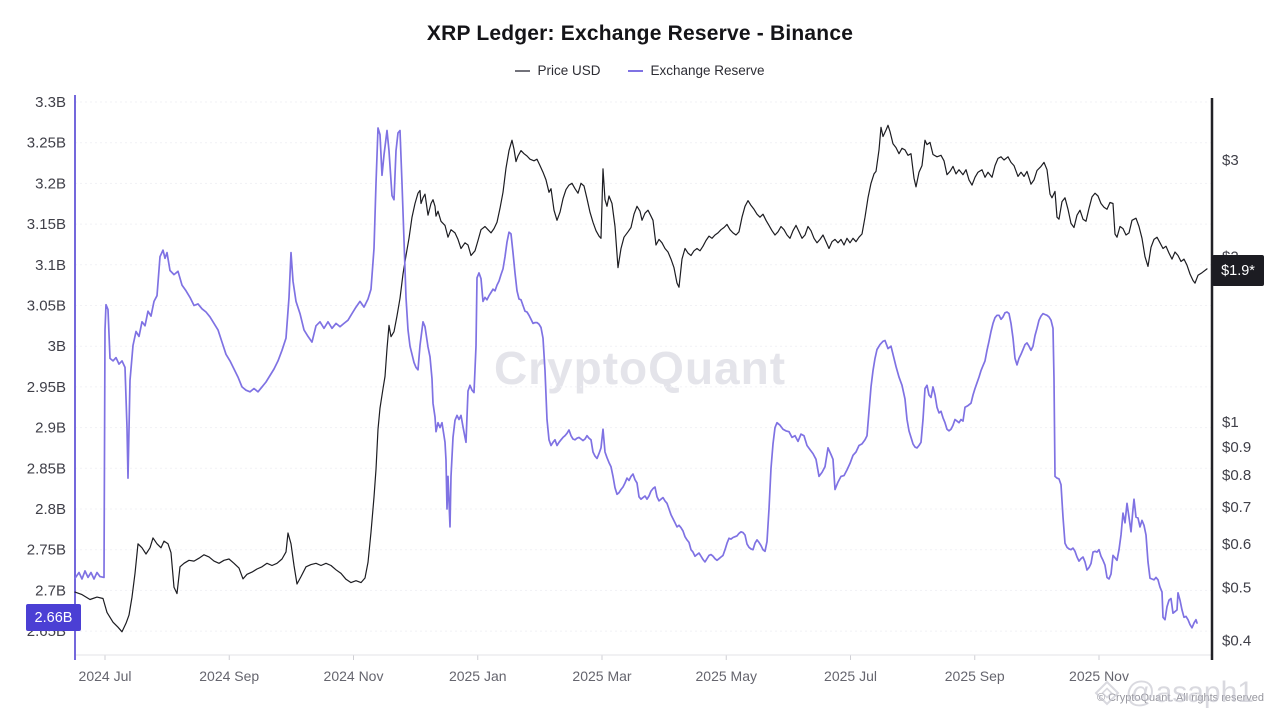 This screenshot has height=720, width=1280. Describe the element at coordinates (707, 70) in the screenshot. I see `legend-label-exchange-reserve: Exchange Reserve` at that location.